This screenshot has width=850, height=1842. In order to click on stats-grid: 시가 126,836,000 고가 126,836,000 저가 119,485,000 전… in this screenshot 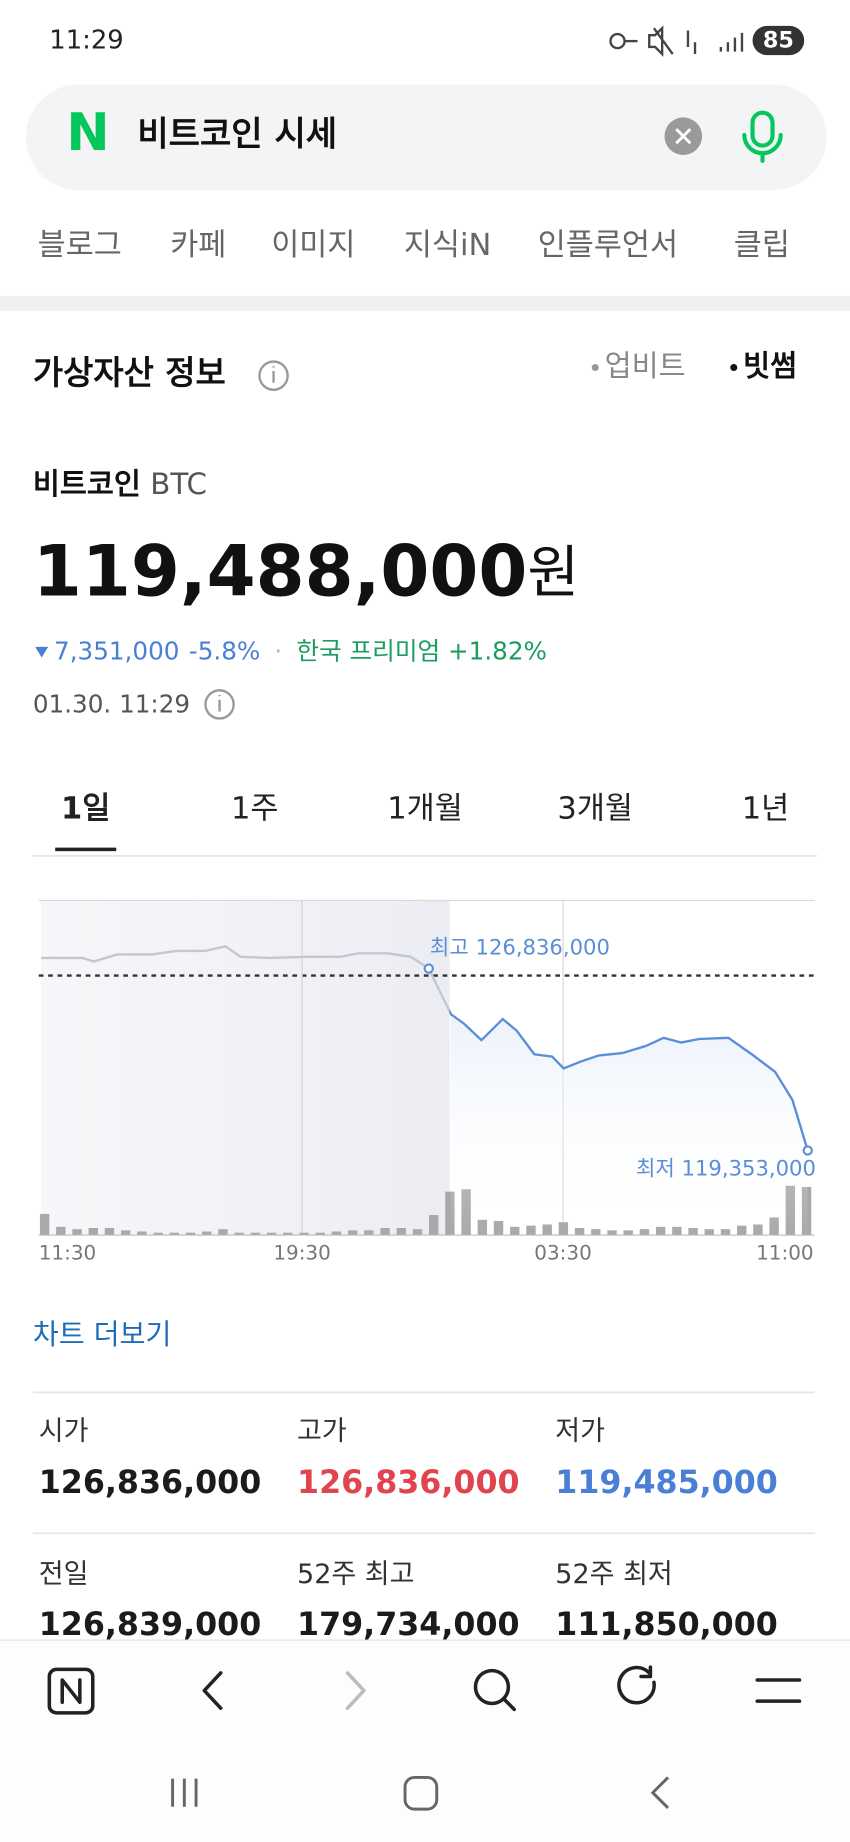, I will do `click(408, 1529)`.